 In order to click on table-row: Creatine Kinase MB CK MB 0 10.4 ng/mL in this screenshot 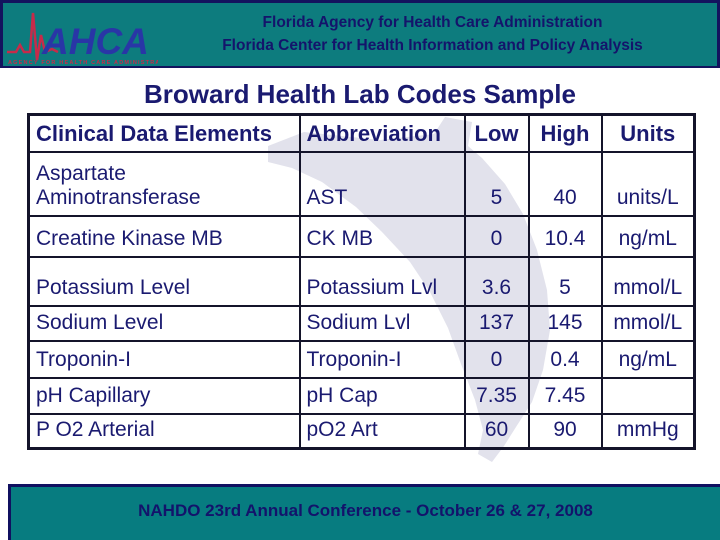, I will do `click(361, 236)`.